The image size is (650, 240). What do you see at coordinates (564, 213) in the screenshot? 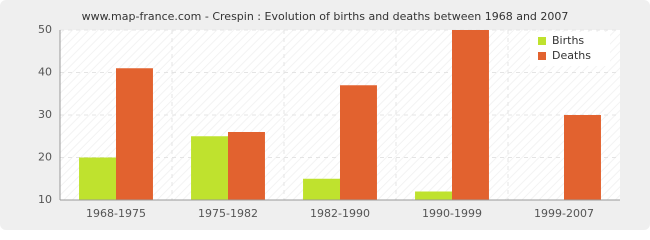
I see `x-tick-label: 1999-2007` at bounding box center [564, 213].